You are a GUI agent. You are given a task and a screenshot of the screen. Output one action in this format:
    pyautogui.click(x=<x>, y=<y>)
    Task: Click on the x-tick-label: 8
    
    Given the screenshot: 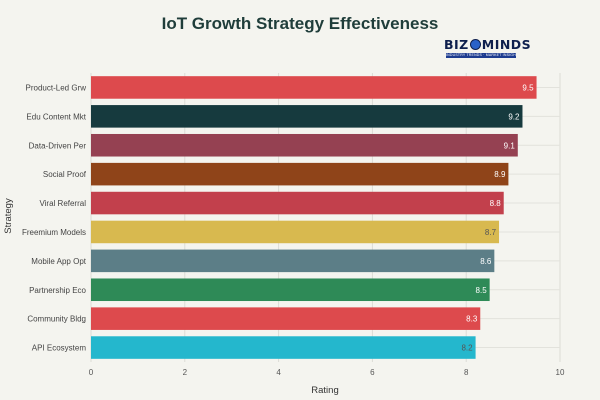 What is the action you would take?
    pyautogui.click(x=466, y=372)
    